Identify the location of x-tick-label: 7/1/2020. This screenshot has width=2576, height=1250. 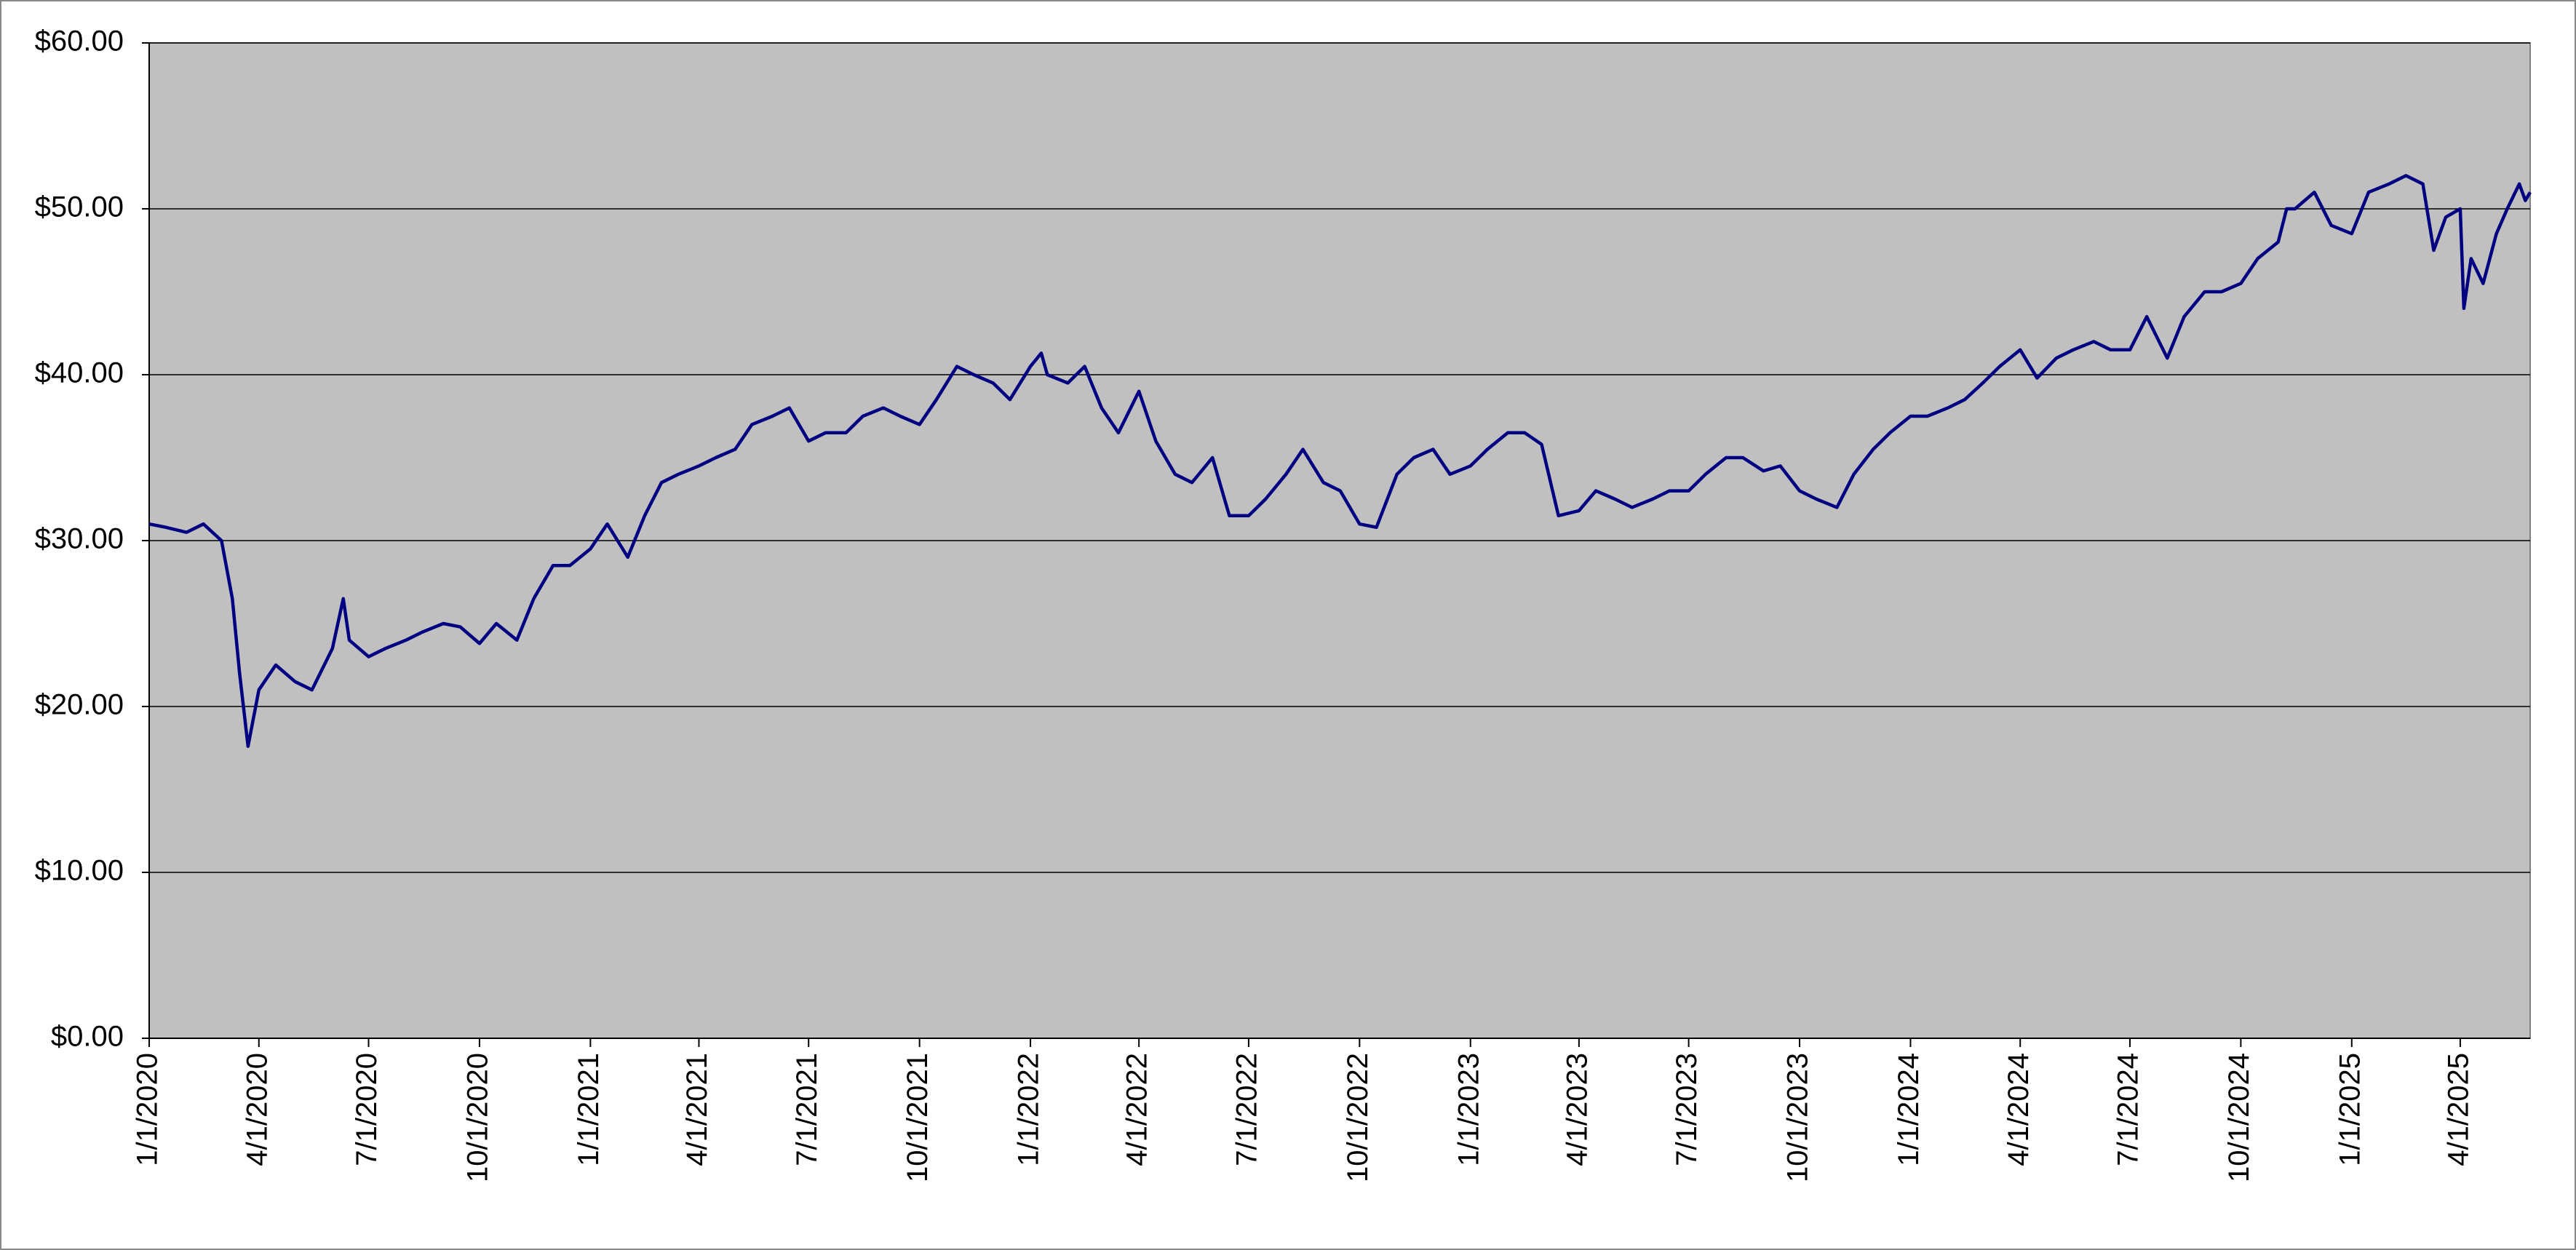
(367, 1109).